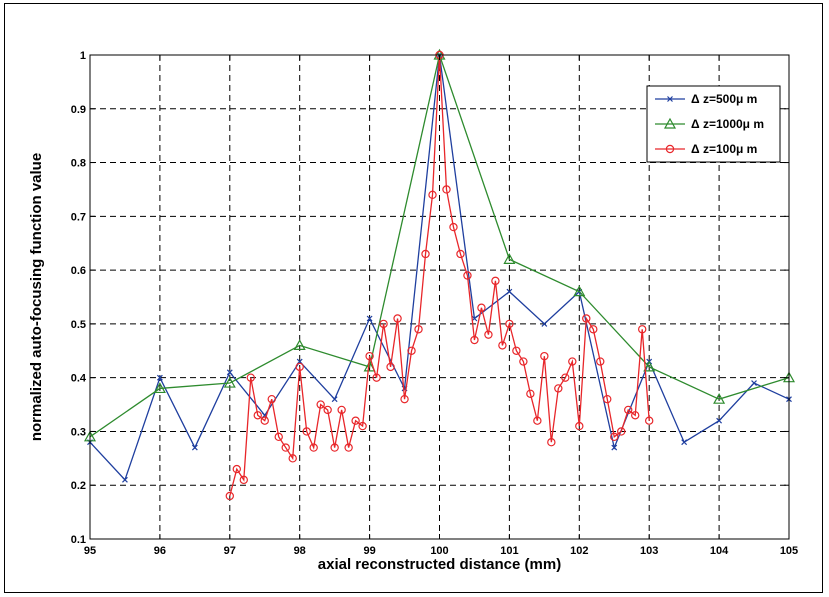 This screenshot has width=829, height=597. I want to click on x-tick-label: 101, so click(509, 551).